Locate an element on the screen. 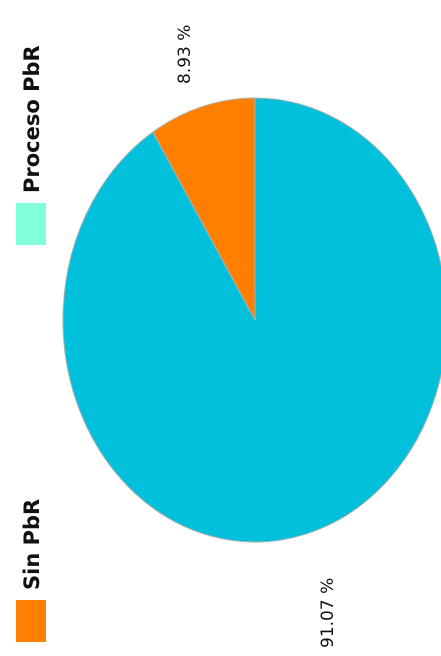 The width and height of the screenshot is (441, 656). legend-swatch-sin-pbr is located at coordinates (31, 621).